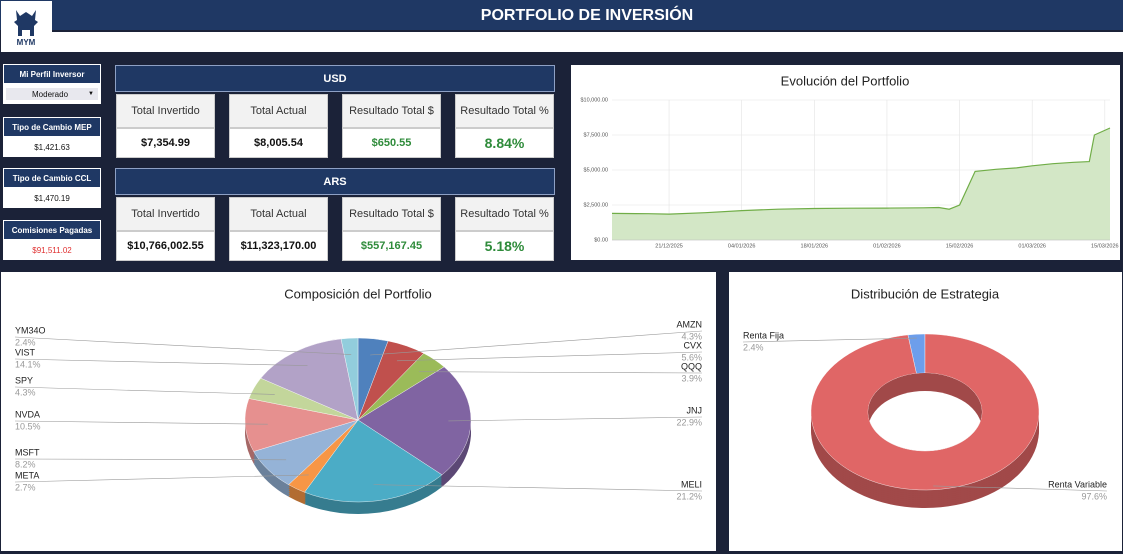 The image size is (1123, 554). Describe the element at coordinates (52, 230) in the screenshot. I see `fees-label: Comisiones Pagadas` at that location.